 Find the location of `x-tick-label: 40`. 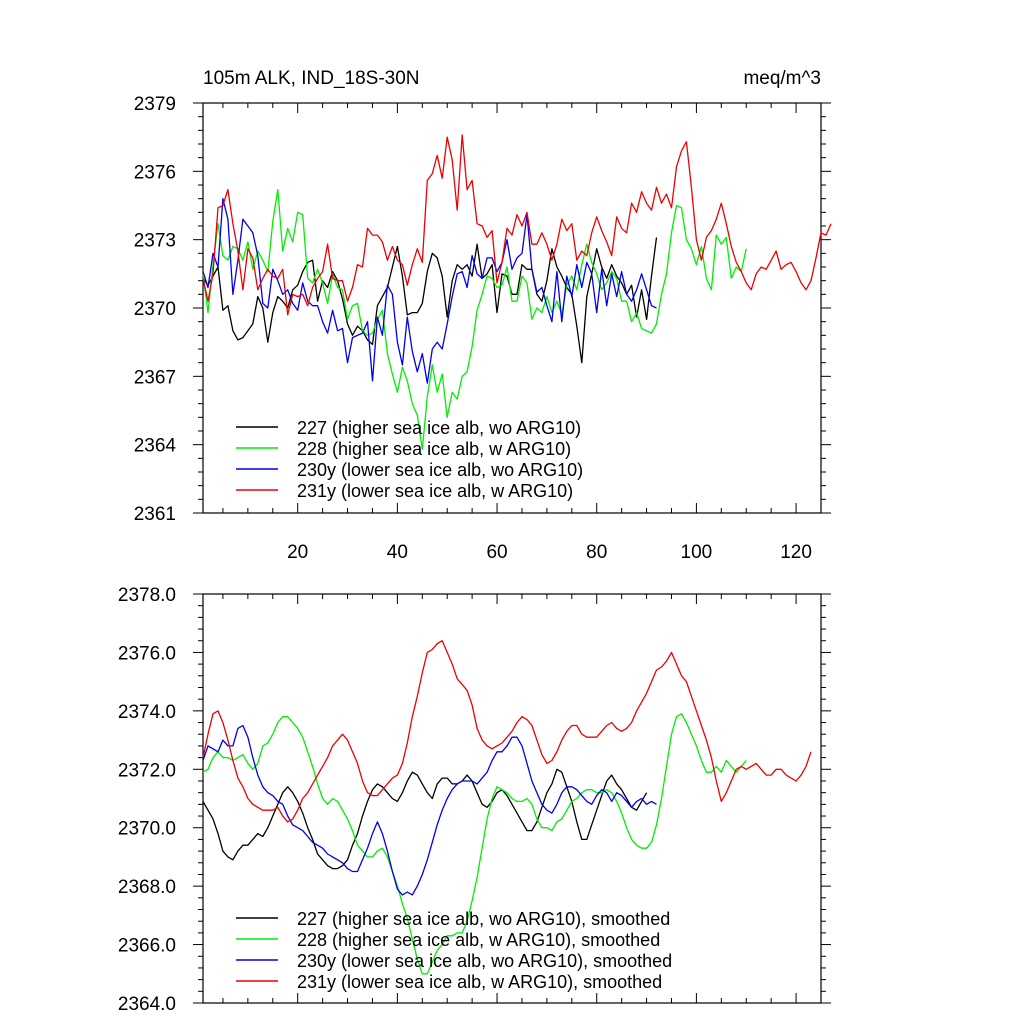

x-tick-label: 40 is located at coordinates (397, 552).